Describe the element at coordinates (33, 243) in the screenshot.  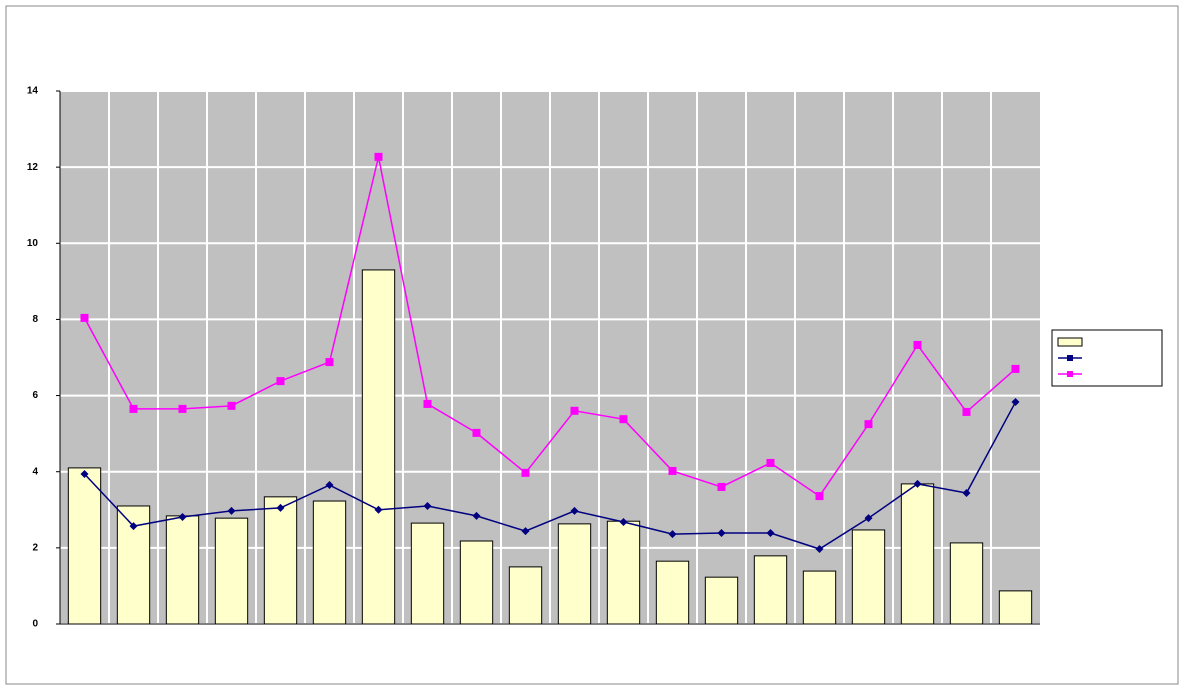
I see `y-tick-label: 10` at that location.